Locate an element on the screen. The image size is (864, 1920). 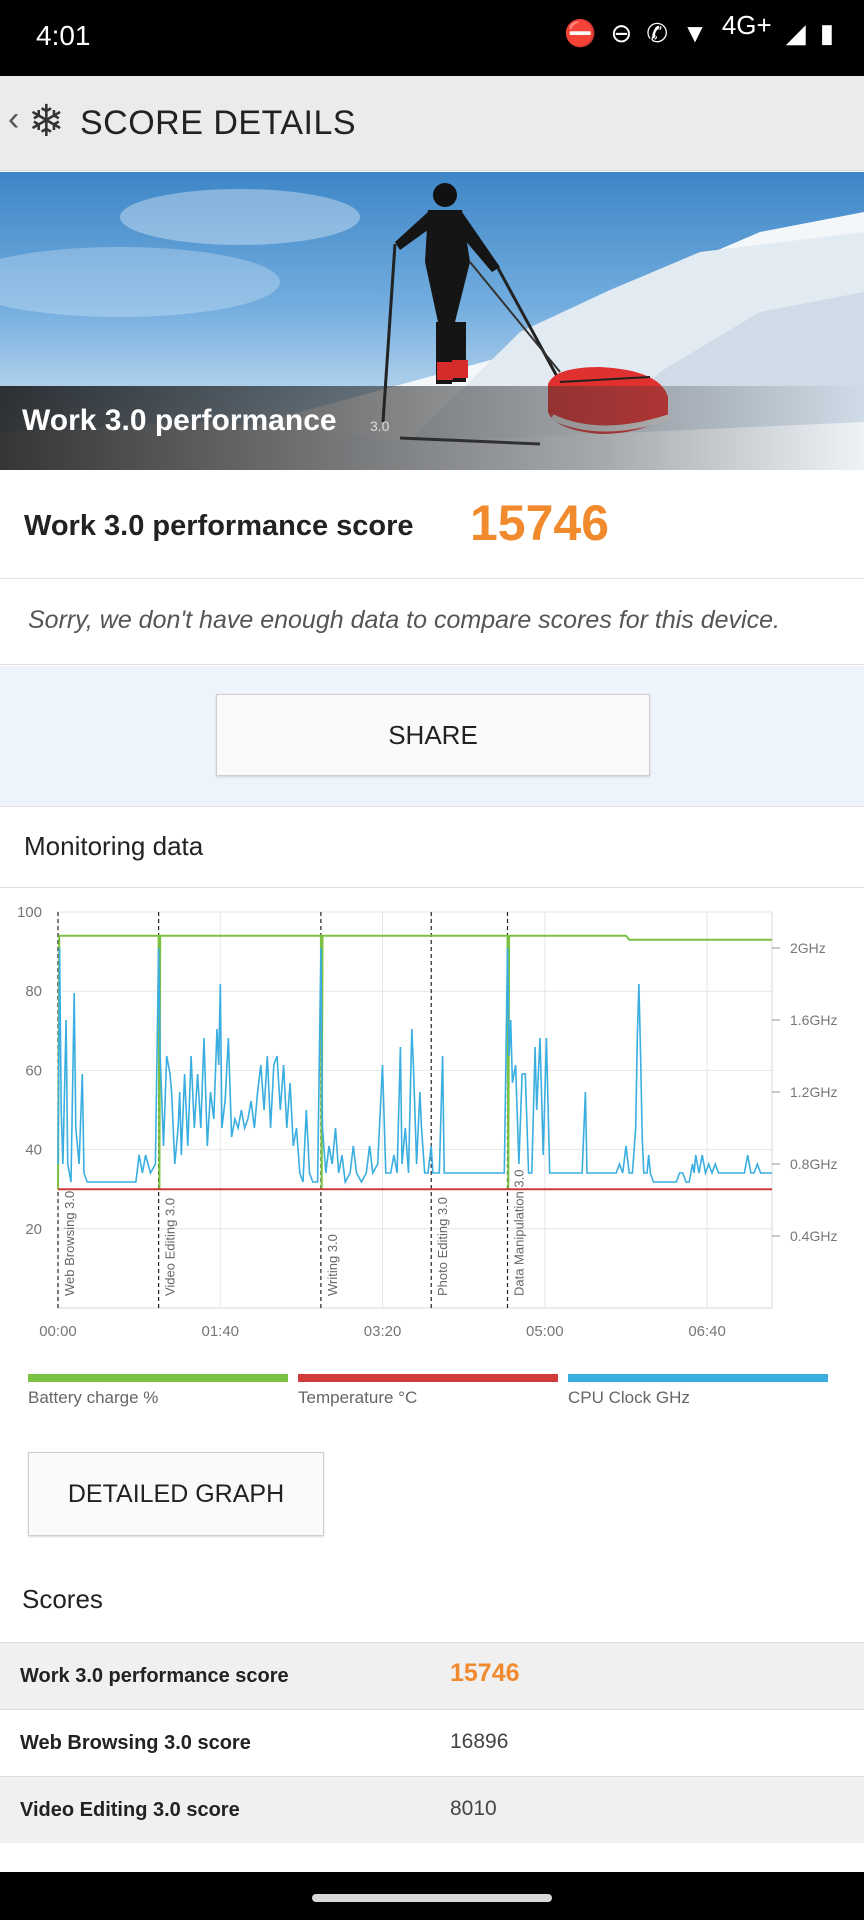
legend-cpu-clock-label: CPU Clock GHz is located at coordinates (629, 1397).